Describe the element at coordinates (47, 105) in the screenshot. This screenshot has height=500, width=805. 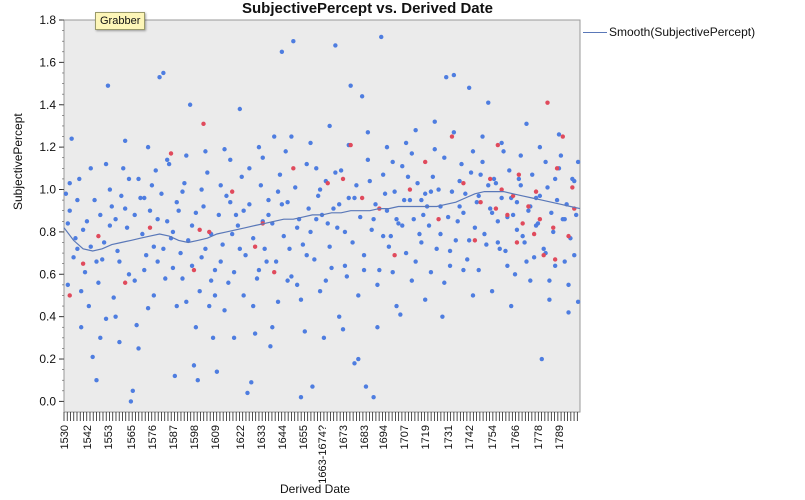
I see `y-tick-label: 1.4` at that location.